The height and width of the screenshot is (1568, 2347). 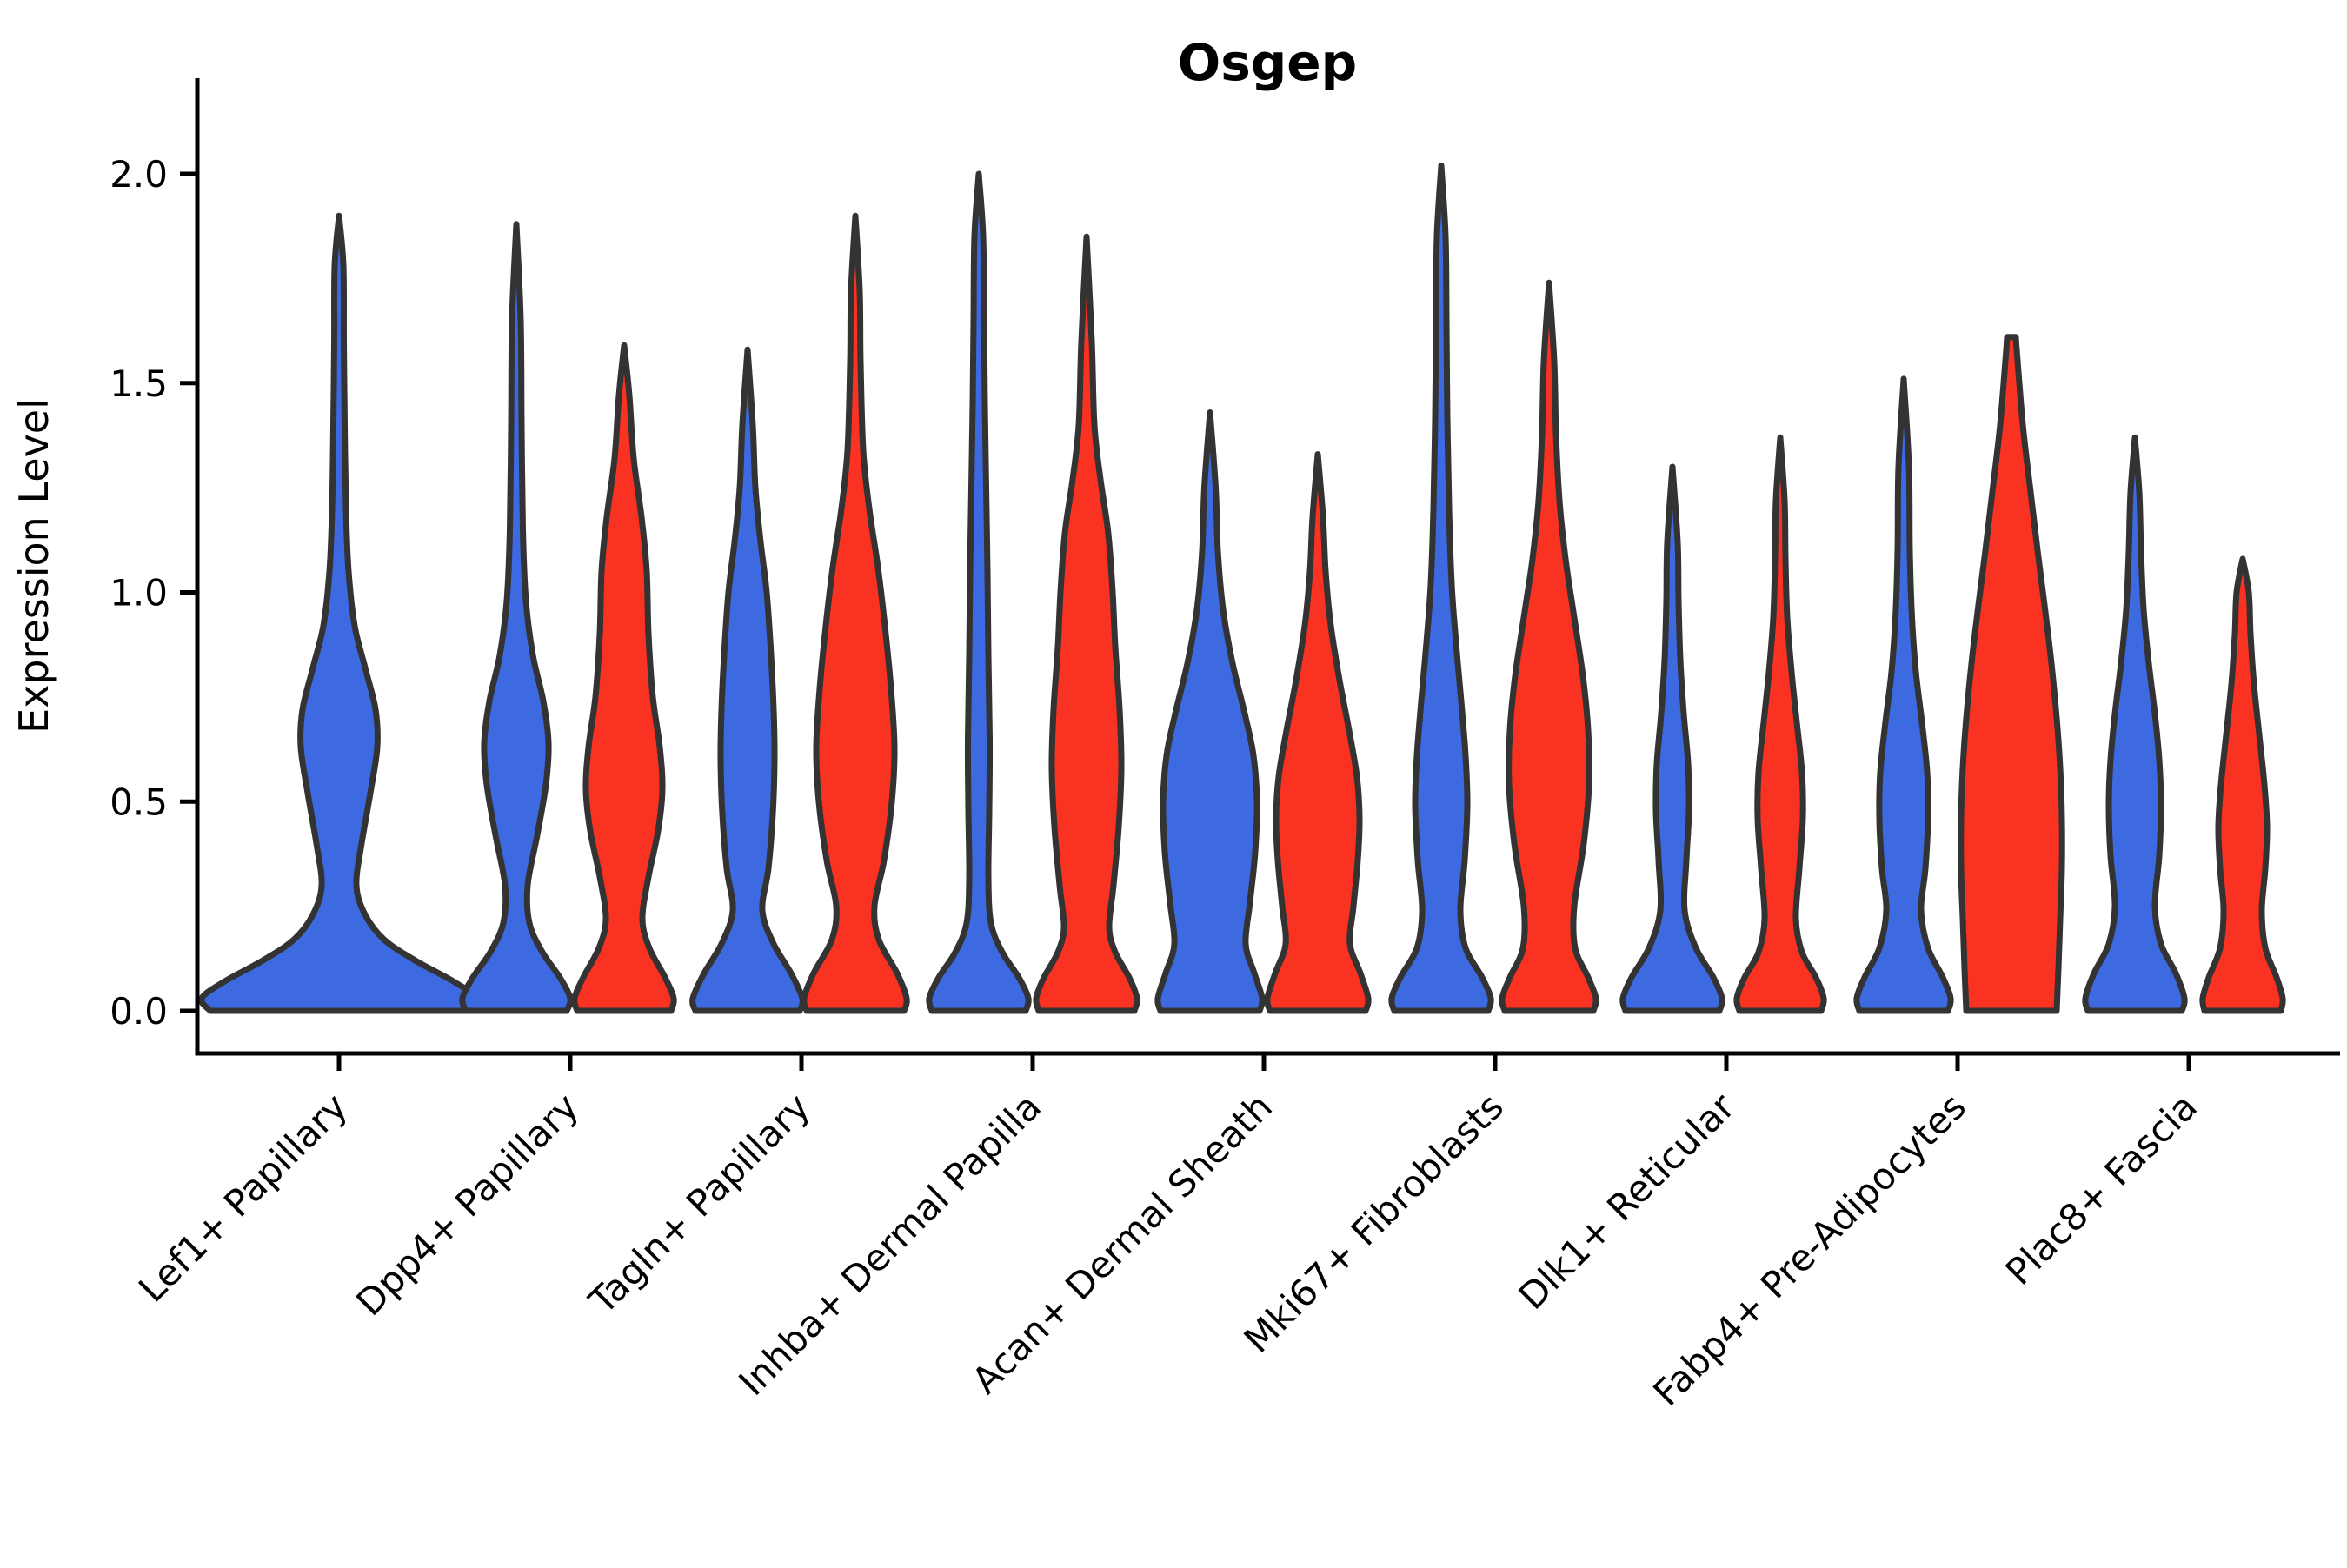 I want to click on violin-group-red-cat2, so click(x=855, y=613).